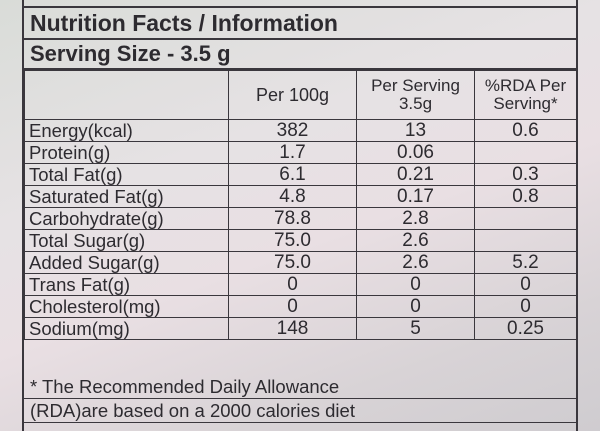  What do you see at coordinates (525, 174) in the screenshot?
I see `value-rda: 0.3` at bounding box center [525, 174].